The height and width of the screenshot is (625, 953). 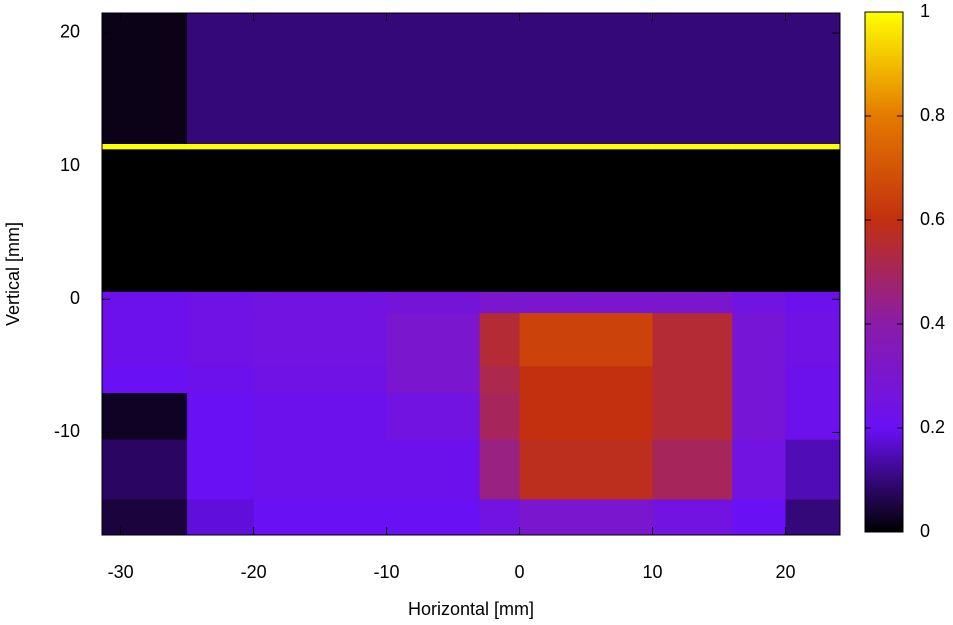 What do you see at coordinates (932, 115) in the screenshot?
I see `colorbar-tick-label: 0.8` at bounding box center [932, 115].